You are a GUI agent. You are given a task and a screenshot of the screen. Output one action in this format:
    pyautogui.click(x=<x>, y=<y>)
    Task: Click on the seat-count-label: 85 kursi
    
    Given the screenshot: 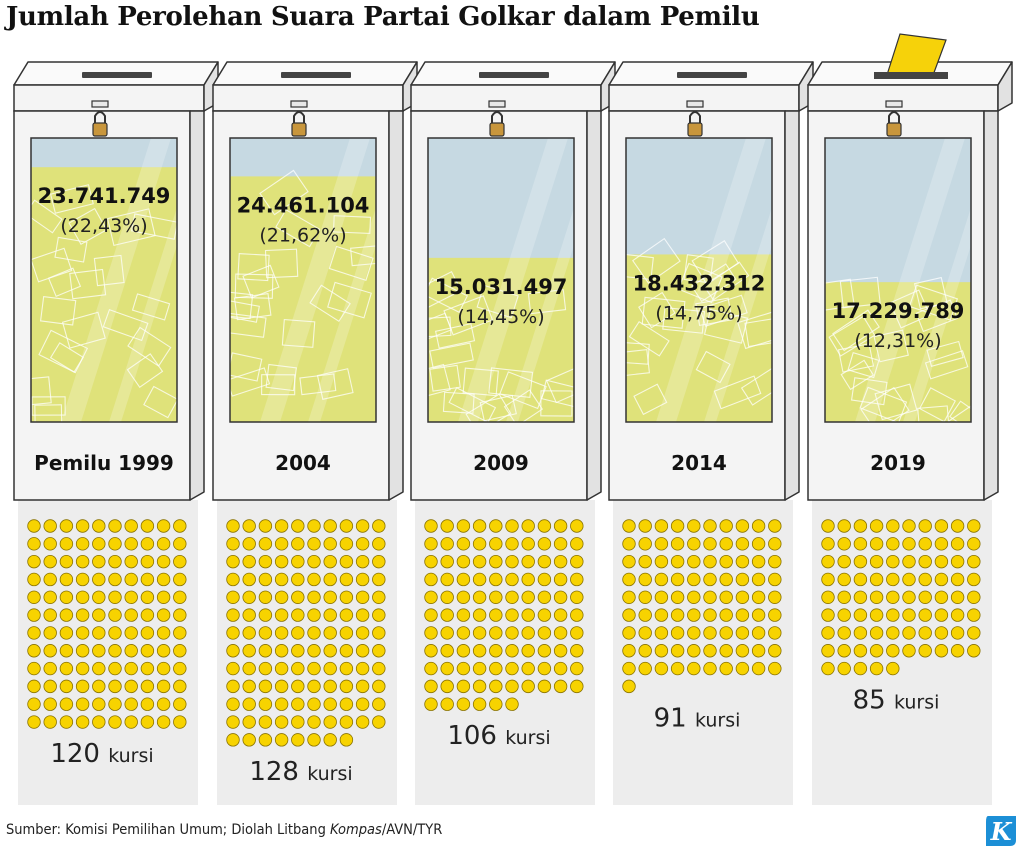 What is the action you would take?
    pyautogui.click(x=896, y=701)
    